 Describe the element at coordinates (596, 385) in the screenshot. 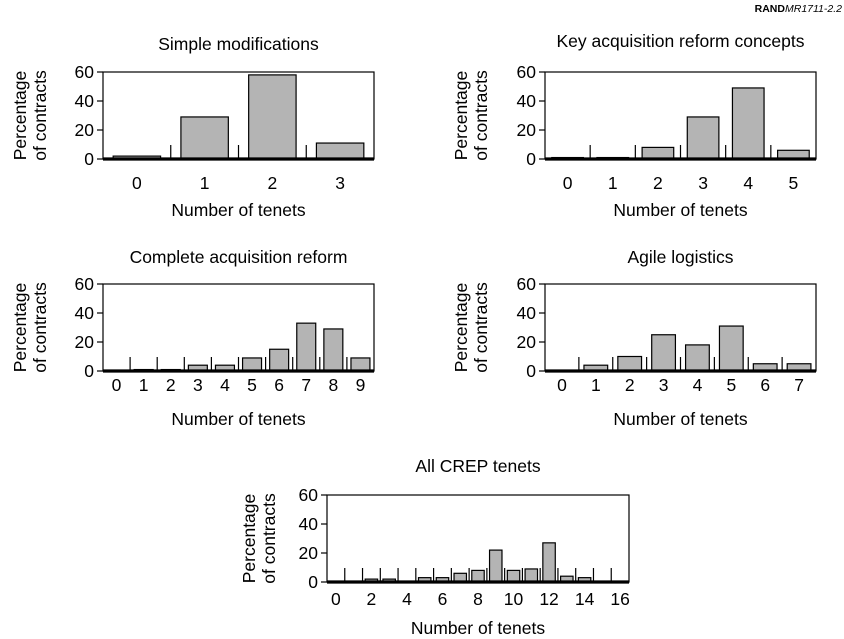

I see `chart-4-x-tick-label: 1` at that location.